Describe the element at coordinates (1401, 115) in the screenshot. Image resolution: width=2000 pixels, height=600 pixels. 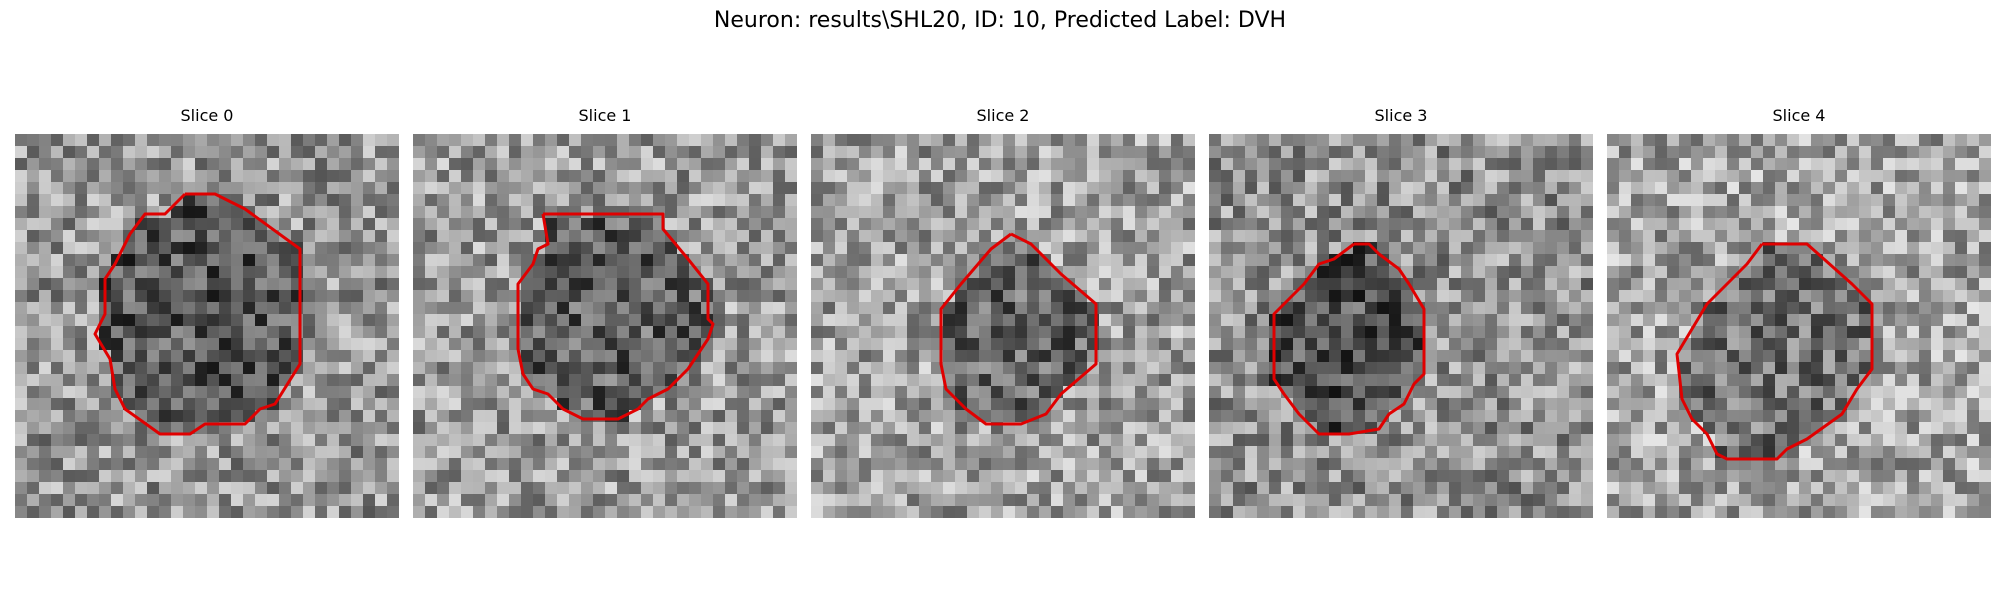
I see `slice-title: Slice 3` at that location.